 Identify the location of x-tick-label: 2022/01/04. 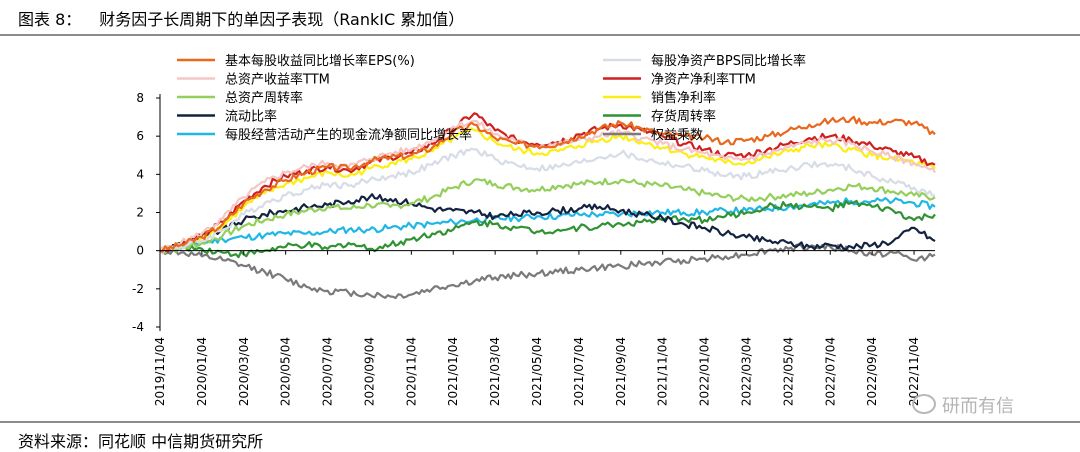
(705, 371).